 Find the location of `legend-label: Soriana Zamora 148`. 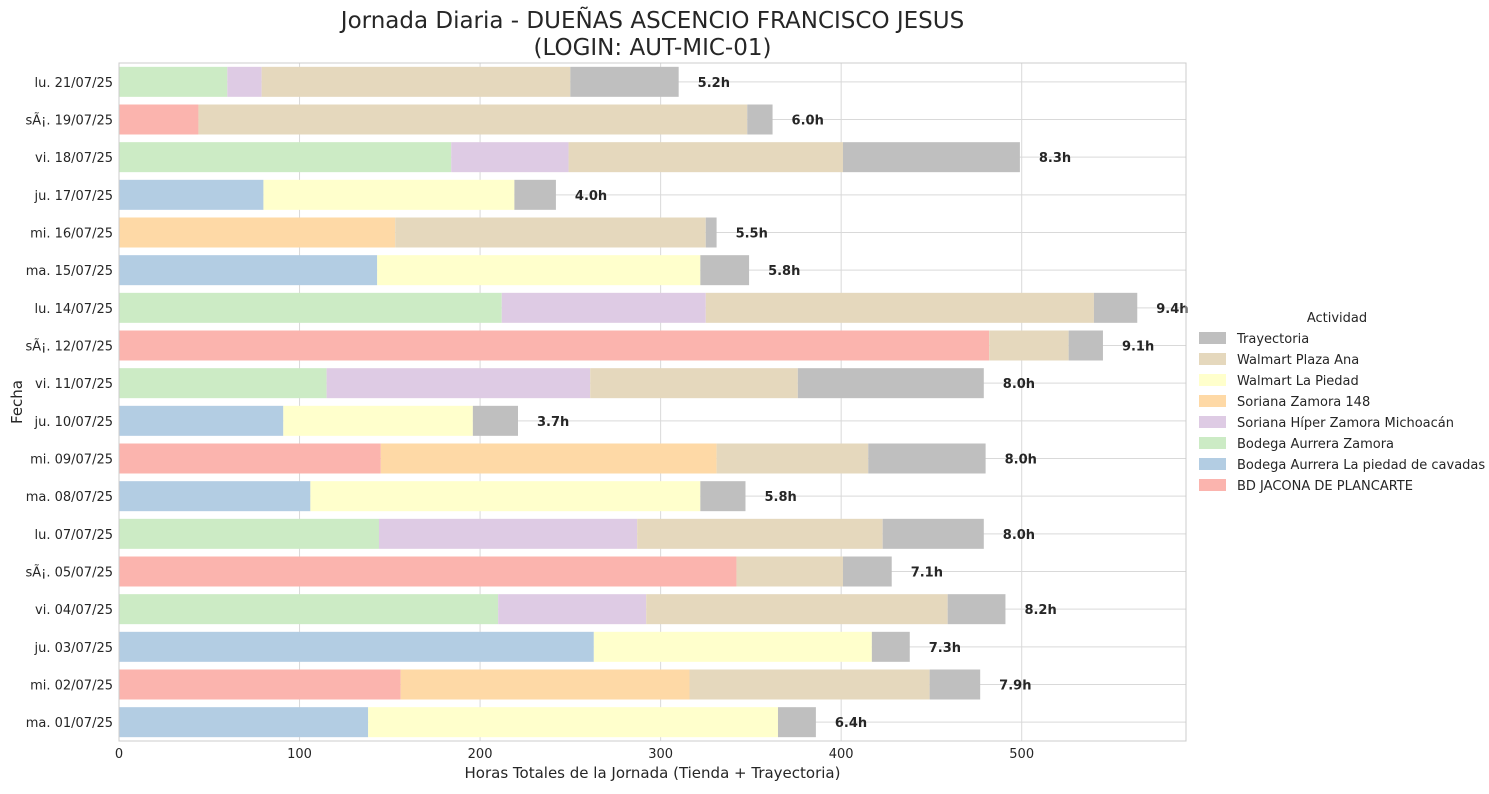

legend-label: Soriana Zamora 148 is located at coordinates (1303, 402).